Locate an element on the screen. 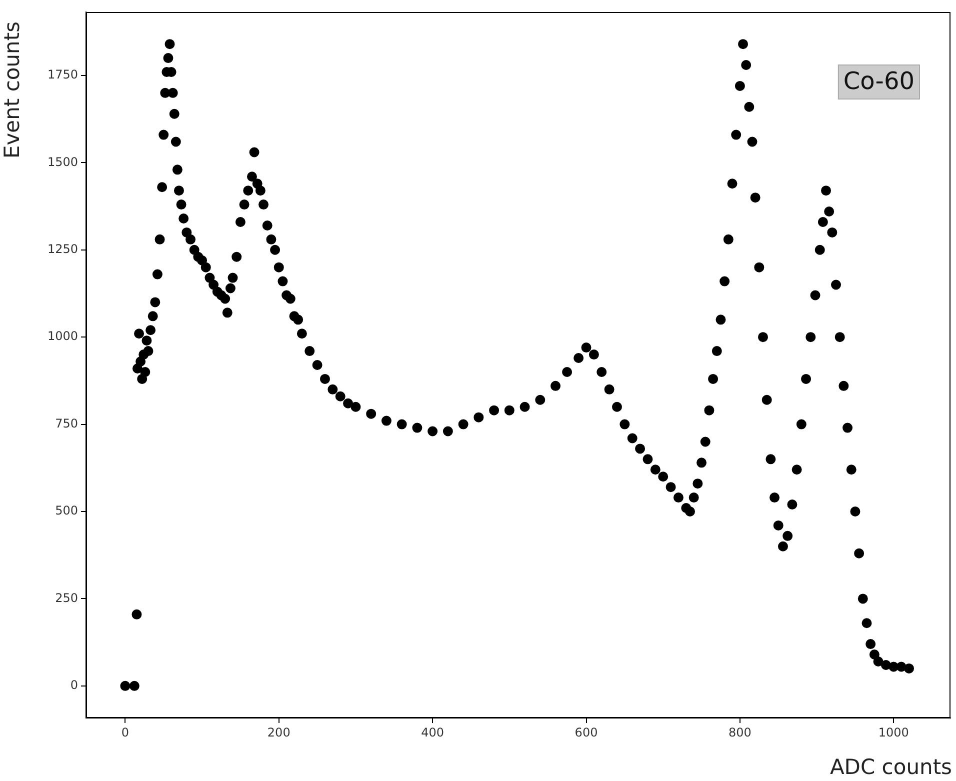 This screenshot has height=781, width=956. y-tick-label: 250 is located at coordinates (66, 597).